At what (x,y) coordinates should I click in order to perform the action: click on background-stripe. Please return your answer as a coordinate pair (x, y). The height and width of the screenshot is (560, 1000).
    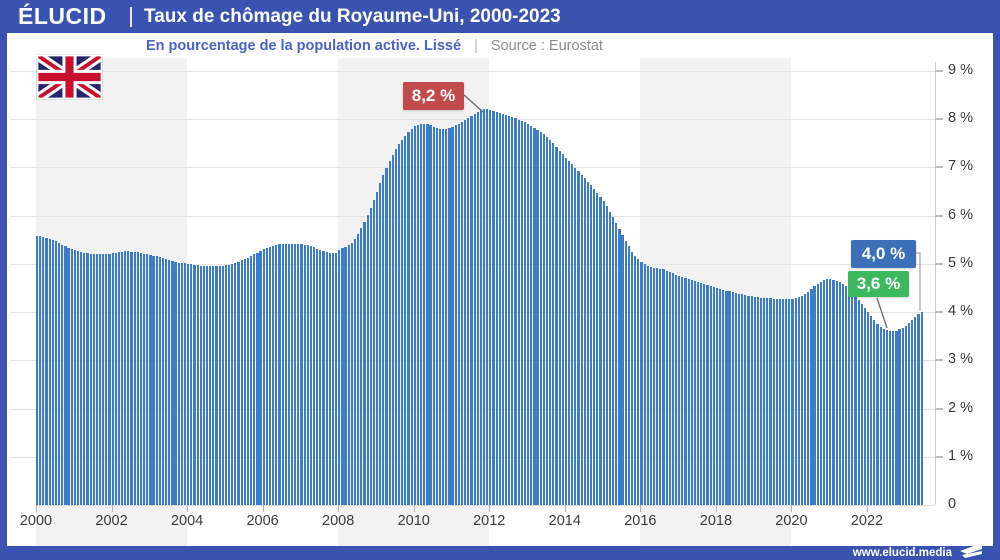
    Looking at the image, I should click on (716, 302).